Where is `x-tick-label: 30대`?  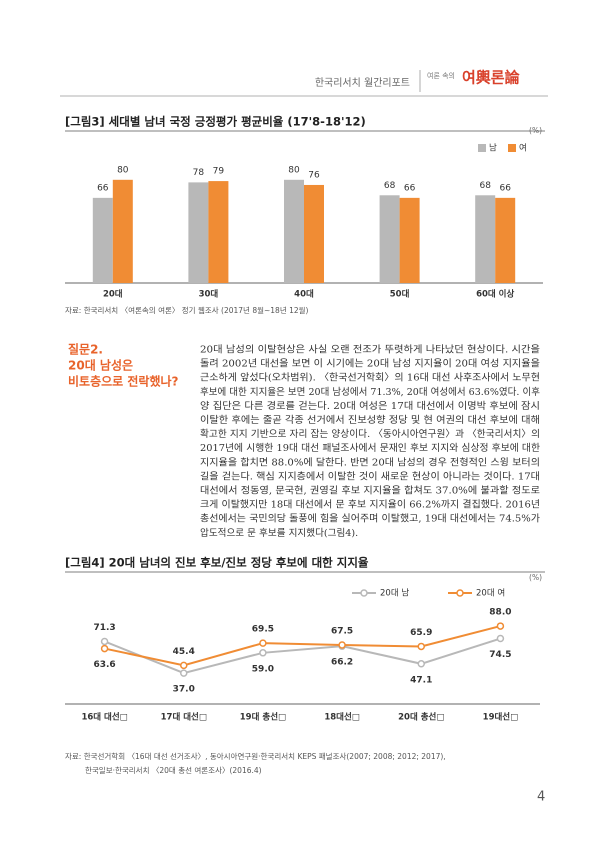 x-tick-label: 30대 is located at coordinates (209, 294).